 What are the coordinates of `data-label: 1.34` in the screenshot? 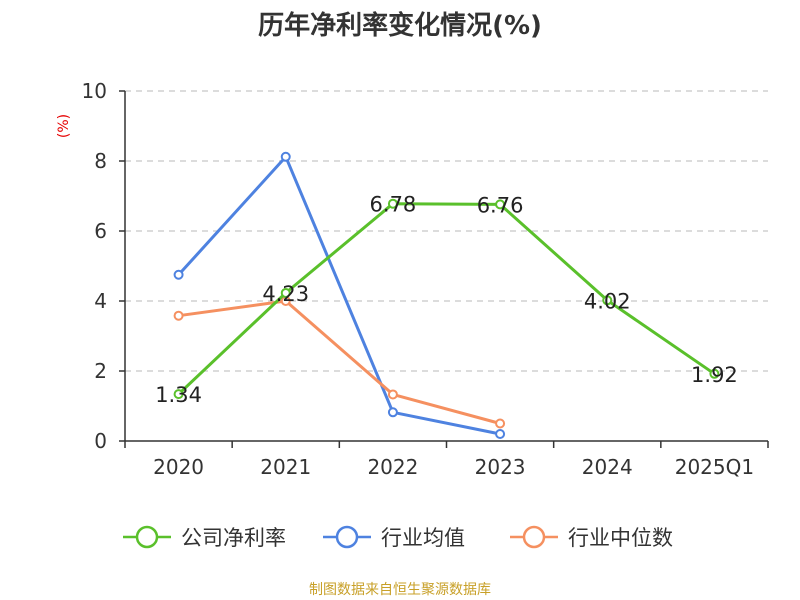 It's located at (178, 395).